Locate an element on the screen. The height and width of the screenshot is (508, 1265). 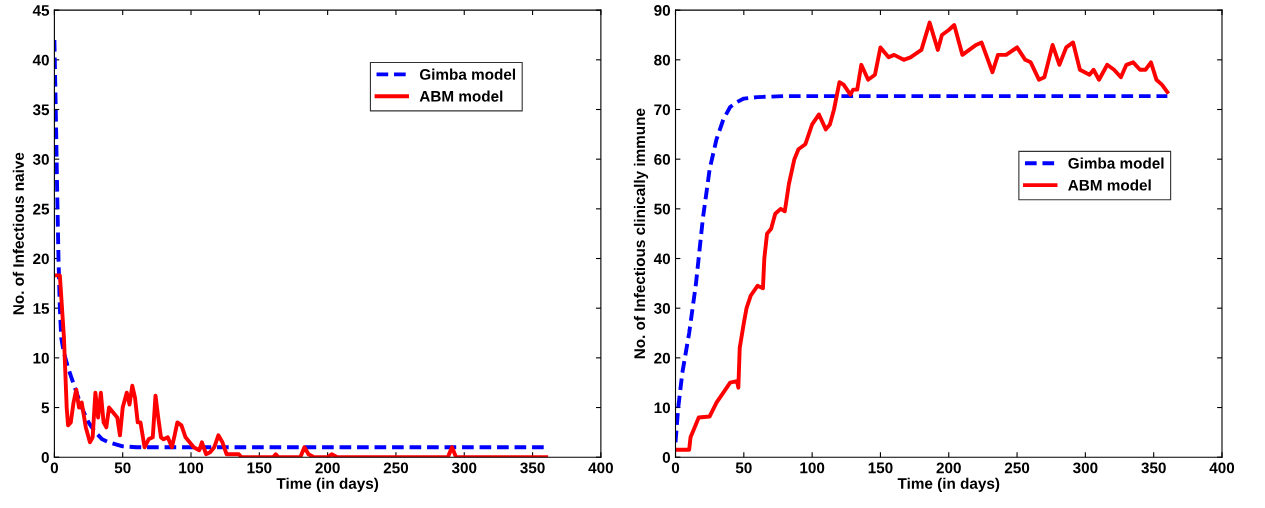
y-tick-label: 50 is located at coordinates (662, 209).